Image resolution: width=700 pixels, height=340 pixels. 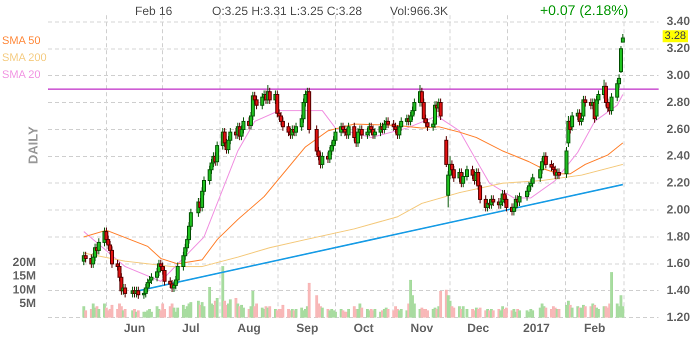 What do you see at coordinates (24, 261) in the screenshot?
I see `y2-tick-label: 20M` at bounding box center [24, 261].